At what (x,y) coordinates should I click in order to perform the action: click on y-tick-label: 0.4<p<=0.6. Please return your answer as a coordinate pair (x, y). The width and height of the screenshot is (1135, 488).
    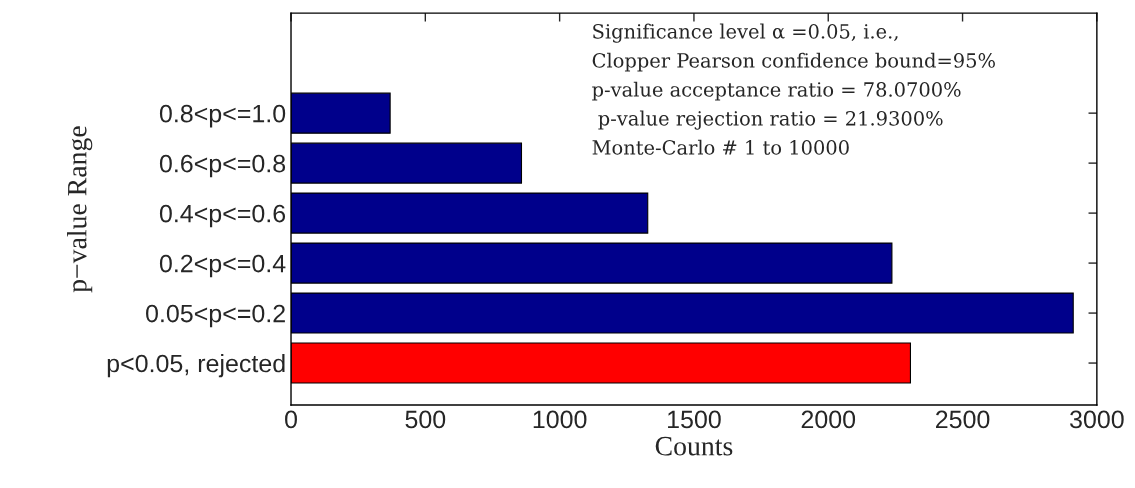
    Looking at the image, I should click on (222, 216).